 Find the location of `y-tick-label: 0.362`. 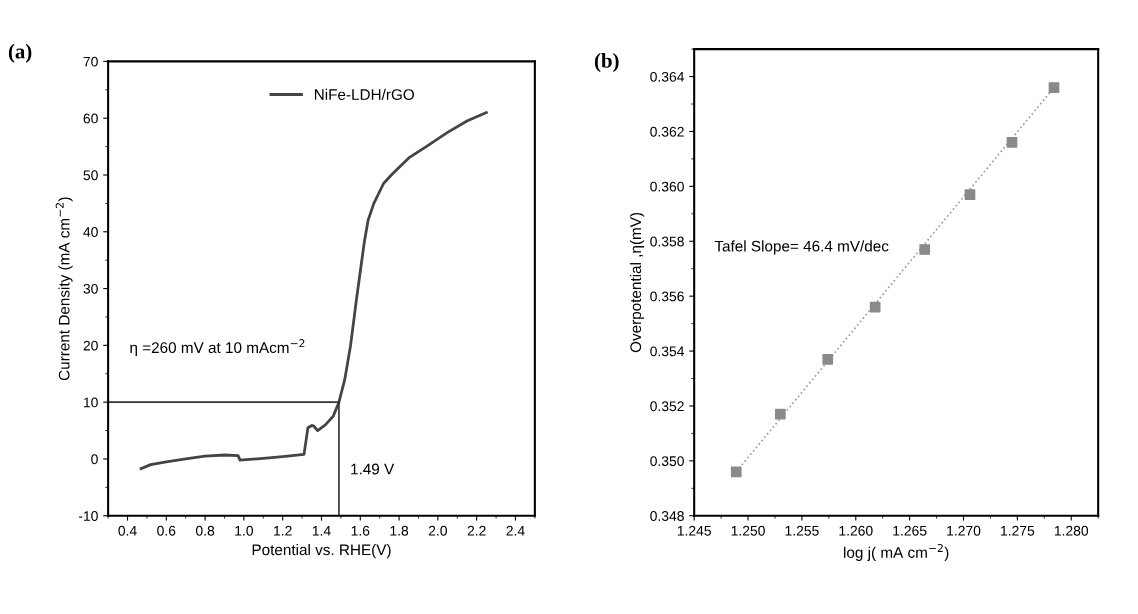

y-tick-label: 0.362 is located at coordinates (667, 131).